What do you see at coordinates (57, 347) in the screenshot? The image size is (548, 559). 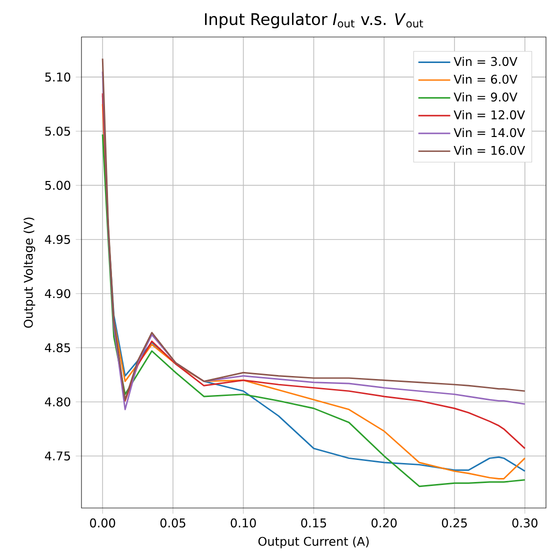 I see `y-tick-label: 4.85` at bounding box center [57, 347].